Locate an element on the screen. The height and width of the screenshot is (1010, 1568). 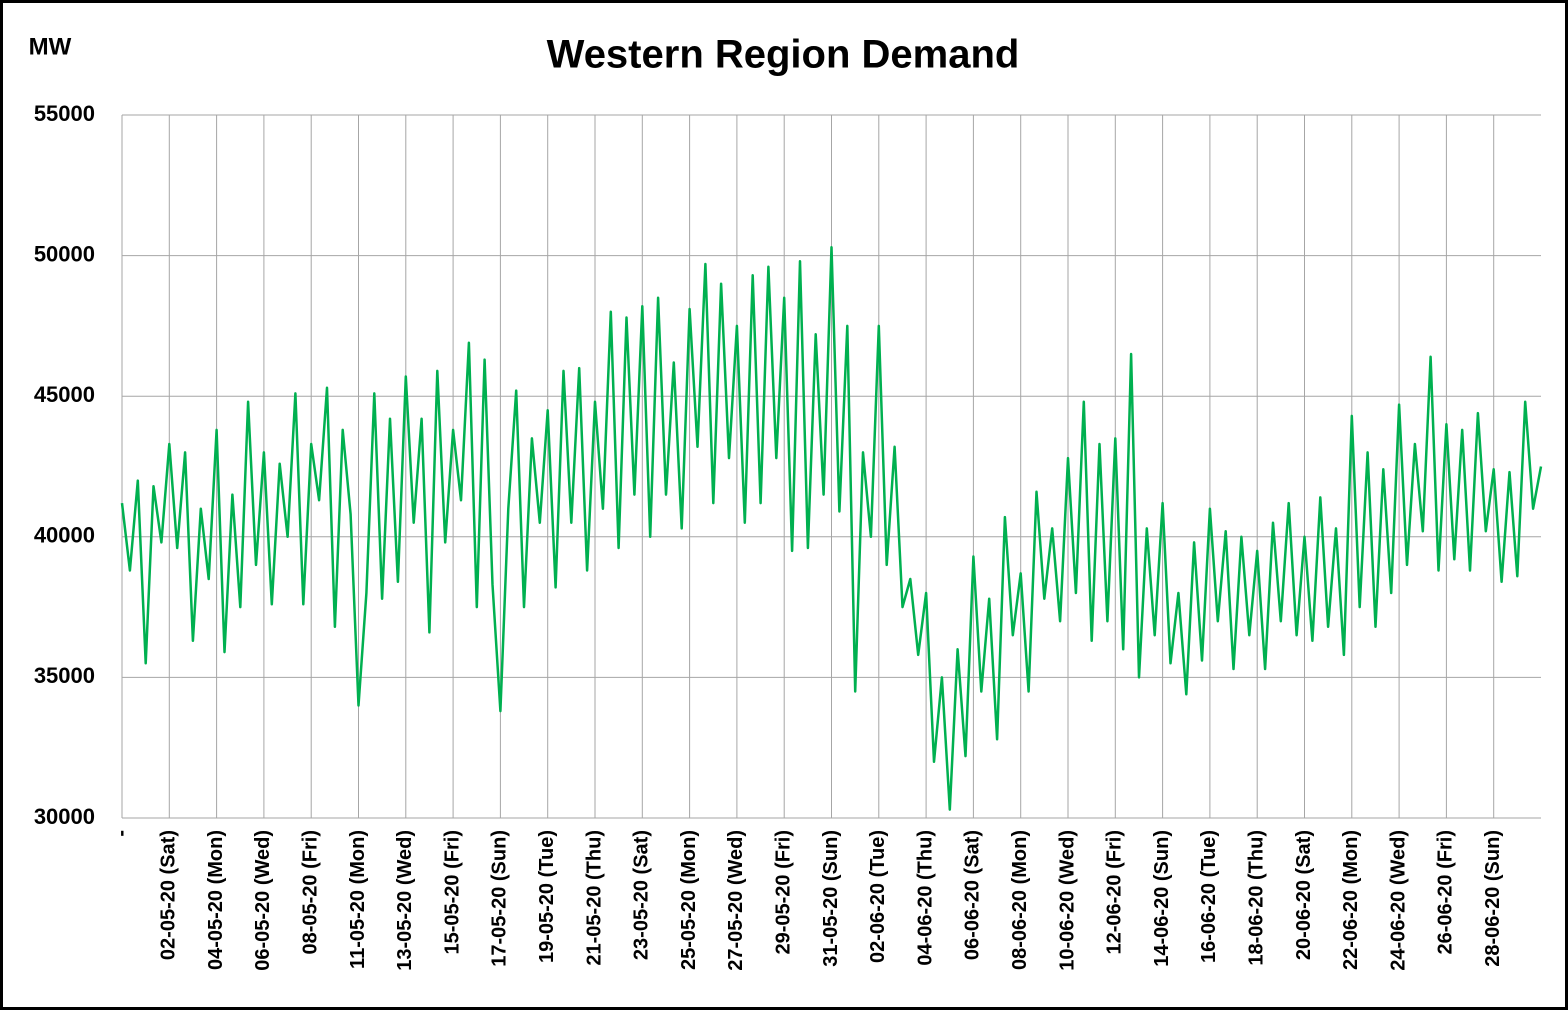
x-tick-label: 24-06-20 (Wed) is located at coordinates (1398, 900).